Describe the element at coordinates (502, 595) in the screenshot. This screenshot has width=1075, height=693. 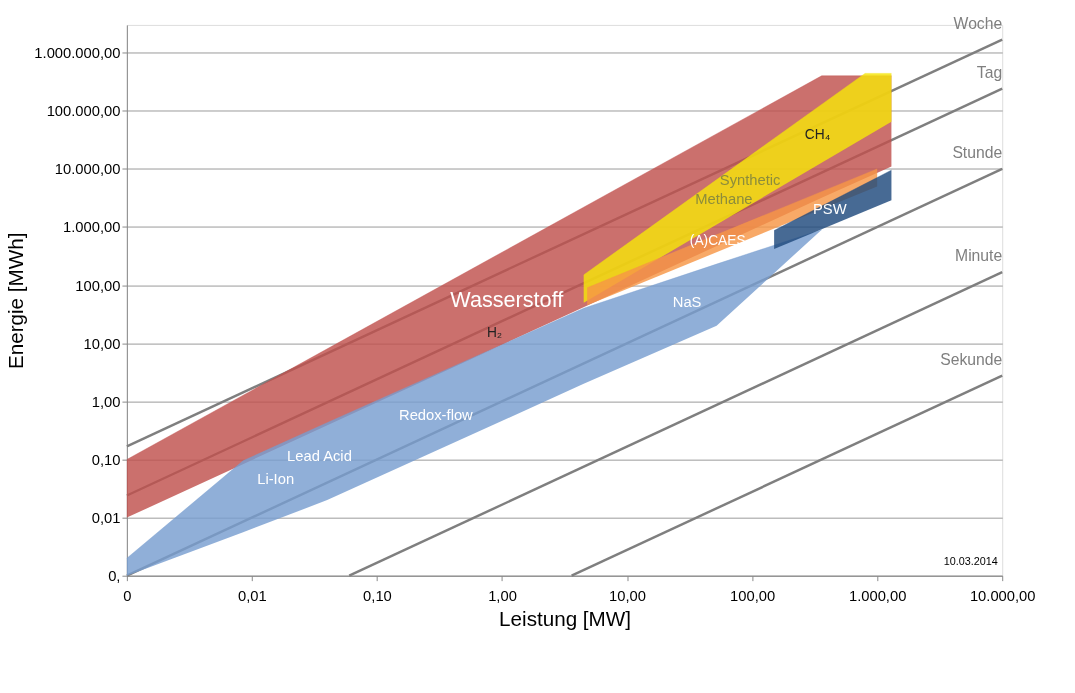
I see `x-tick-label: 1,00` at that location.